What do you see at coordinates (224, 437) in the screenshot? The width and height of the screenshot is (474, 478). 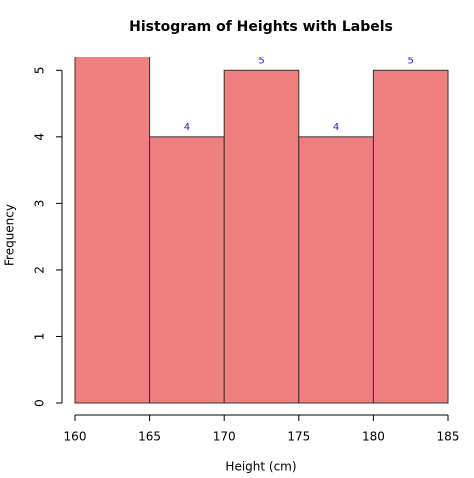 I see `x-tick-label: 170` at bounding box center [224, 437].